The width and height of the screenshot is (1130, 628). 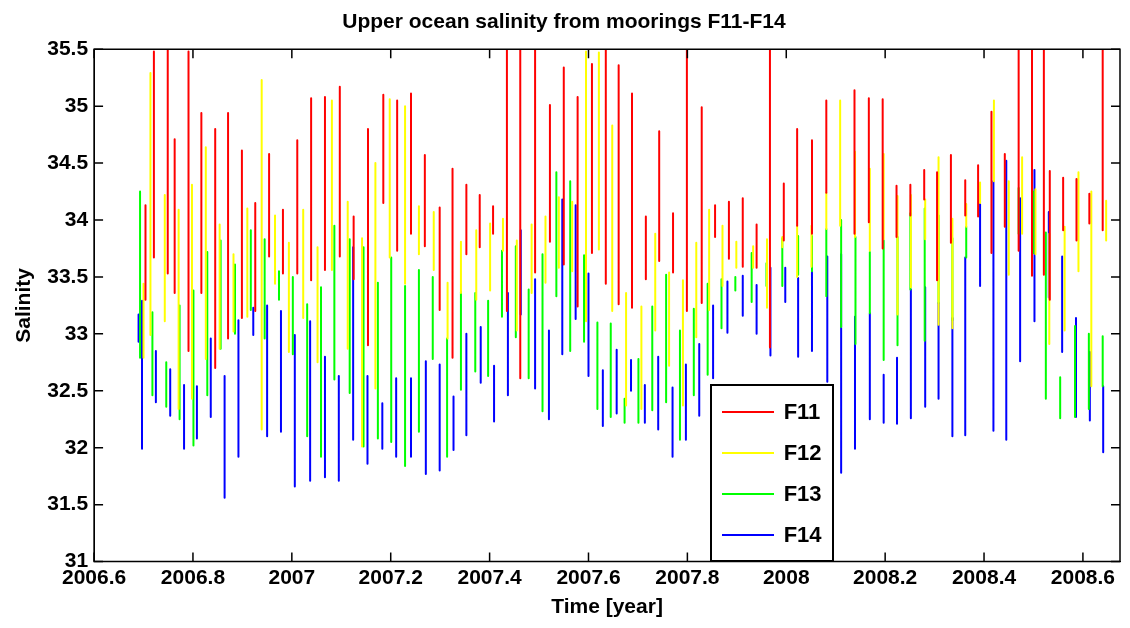 I want to click on x-tick-label: 2006.8, so click(x=193, y=576).